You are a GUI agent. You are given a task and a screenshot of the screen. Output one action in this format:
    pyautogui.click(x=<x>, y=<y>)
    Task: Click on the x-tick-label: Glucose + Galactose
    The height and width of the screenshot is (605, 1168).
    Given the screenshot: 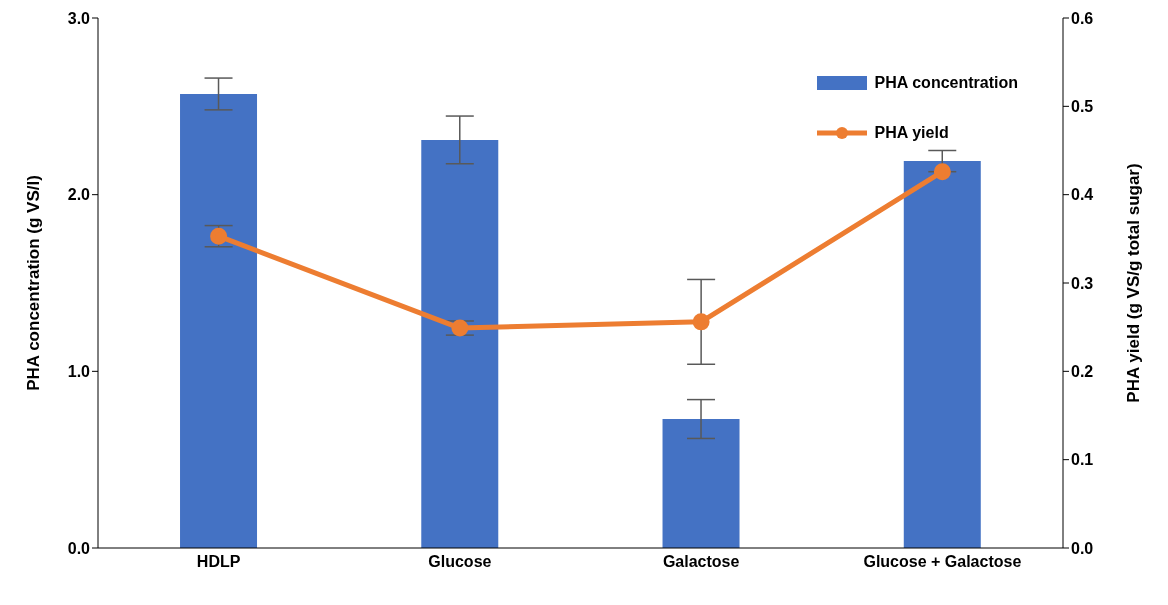 What is the action you would take?
    pyautogui.click(x=942, y=562)
    